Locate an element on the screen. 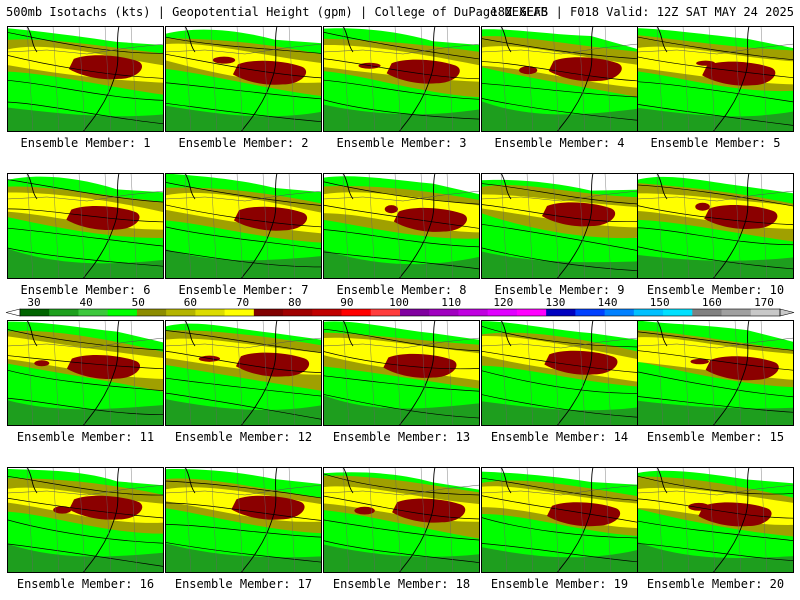  colorbar: 30 40 50 60 70 80 90 100 110 120 130 140 150 160 170 is located at coordinates (400, 307).